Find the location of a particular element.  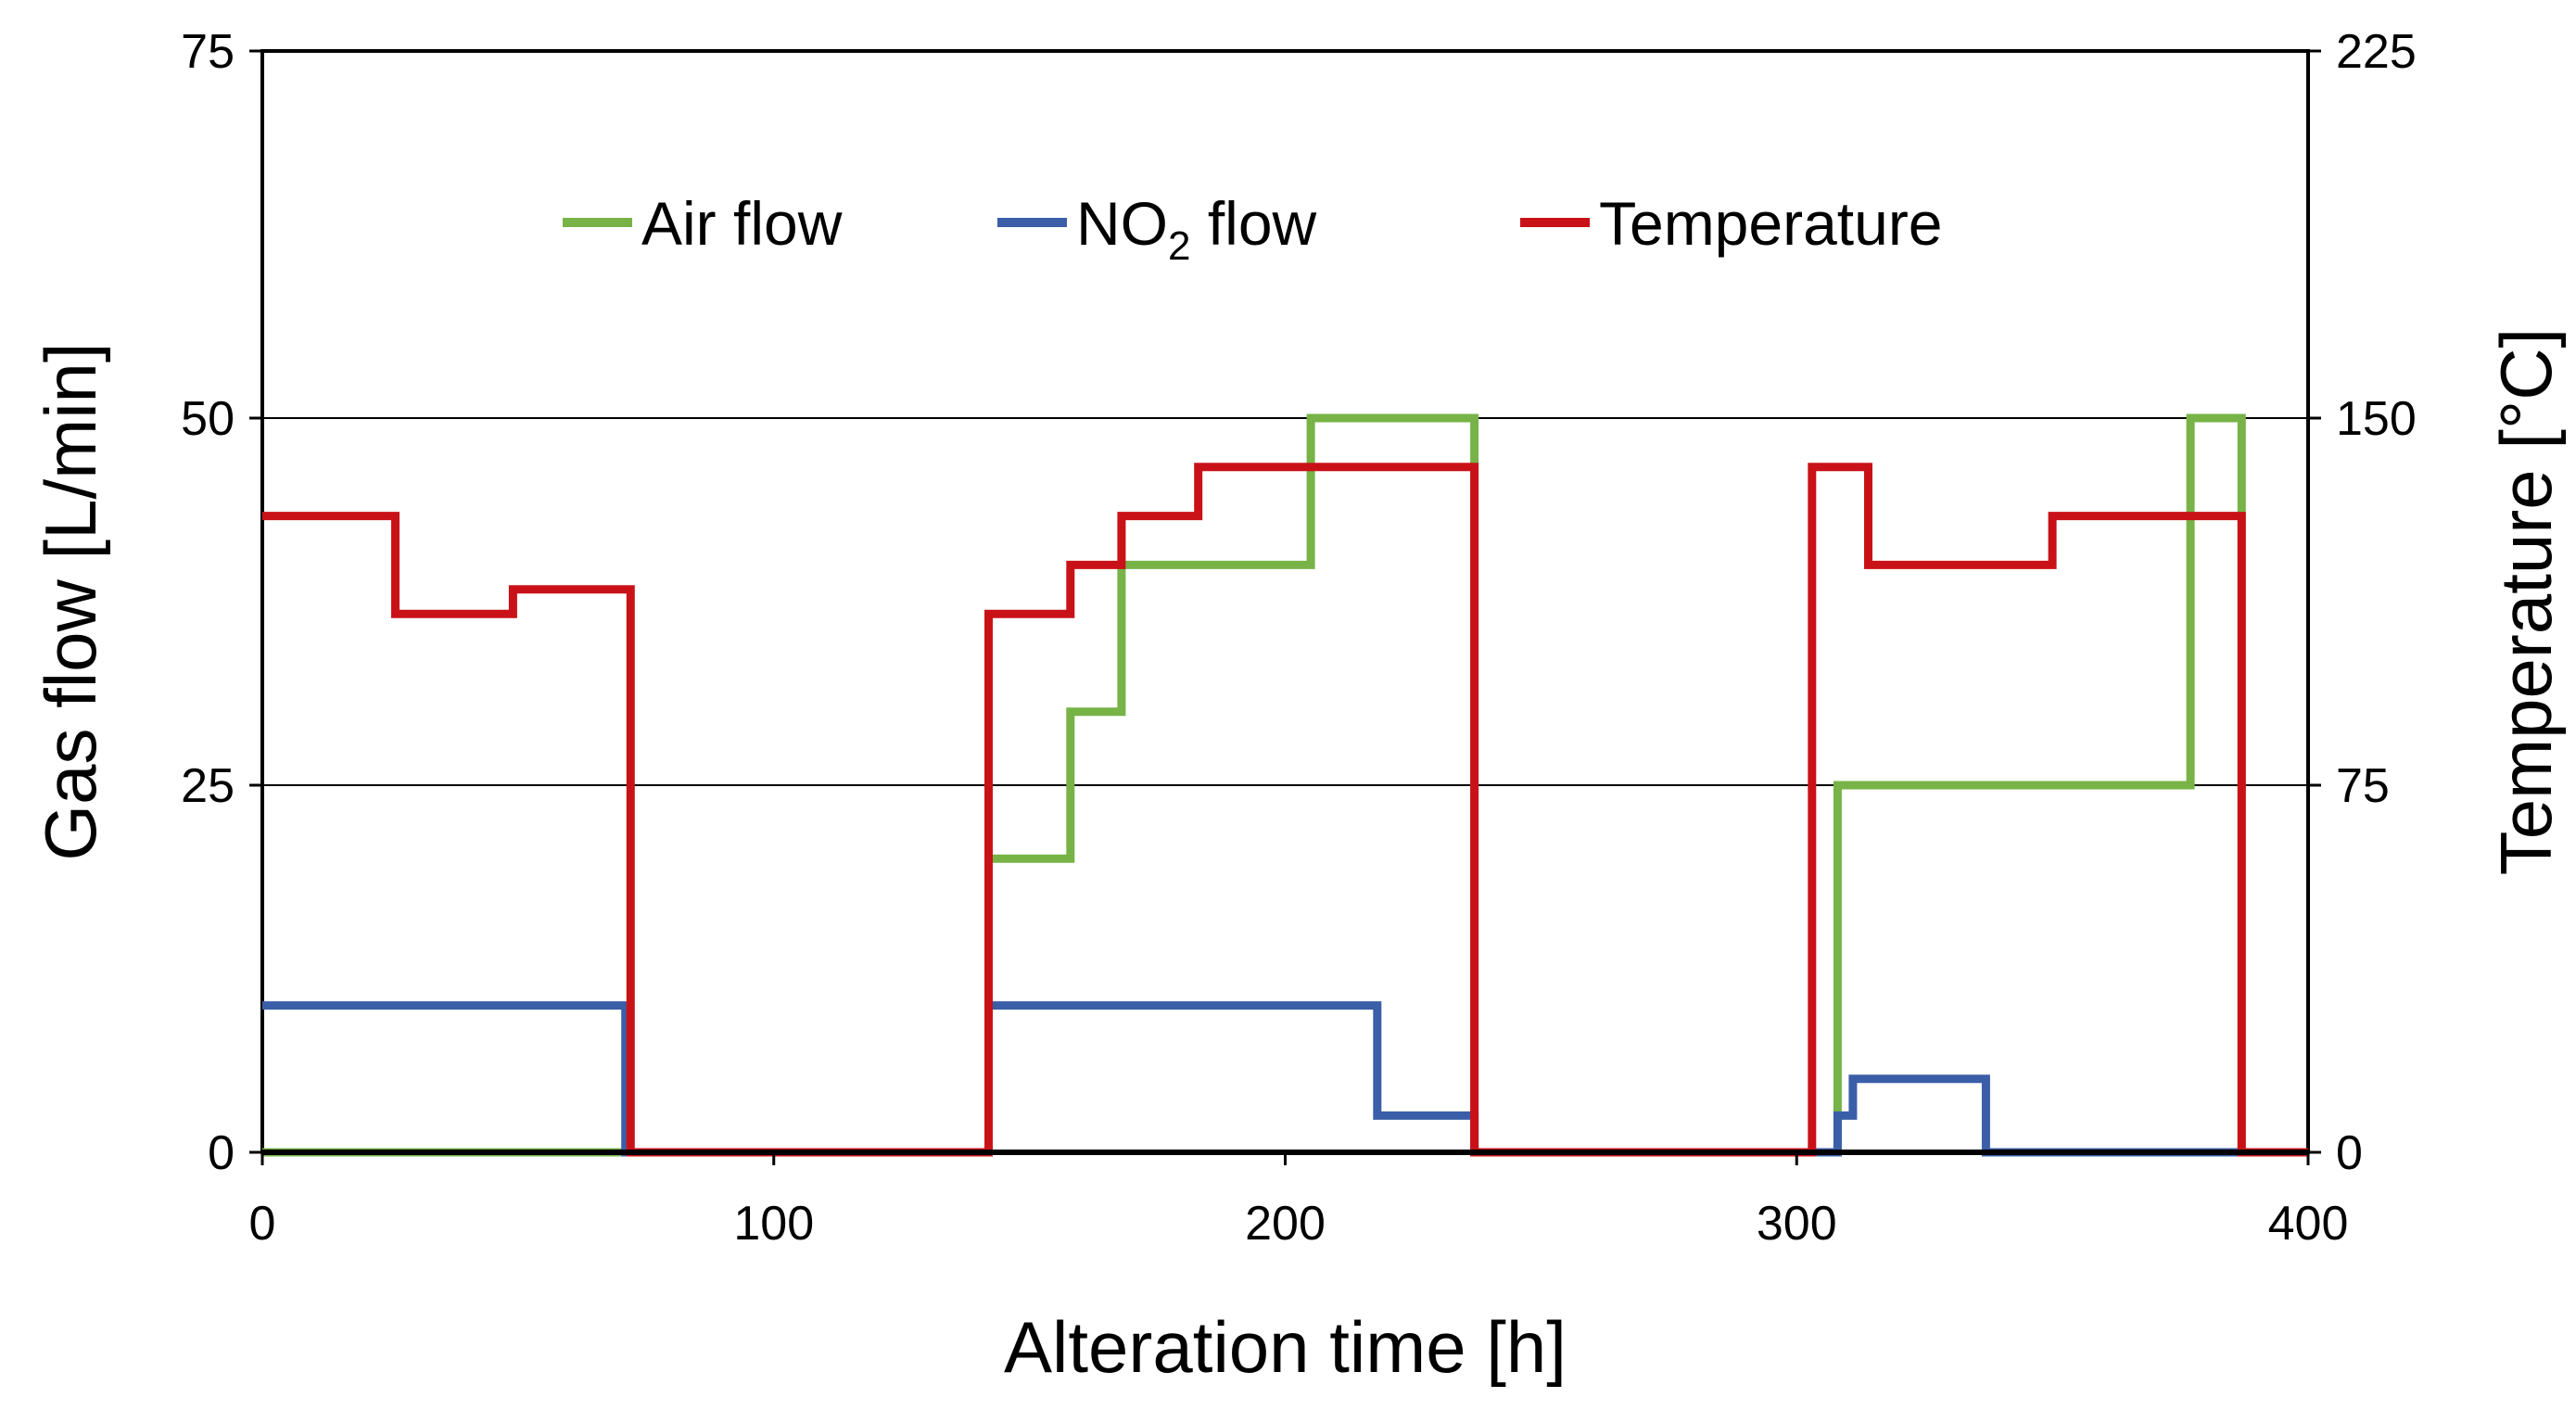

legend: Air flow NO2 flow Temperature is located at coordinates (1253, 229).